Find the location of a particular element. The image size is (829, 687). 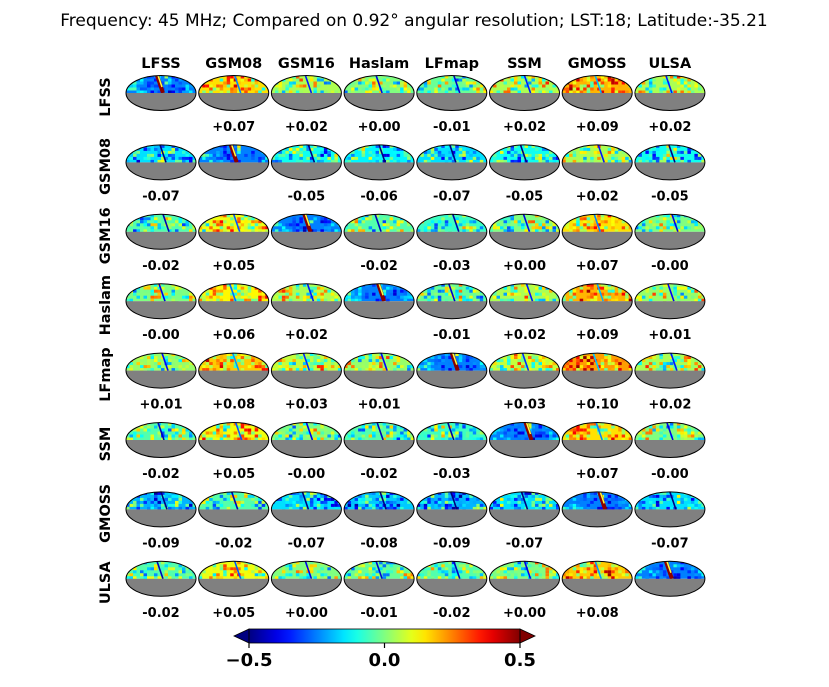

difference-label: -0.08 is located at coordinates (378, 543).